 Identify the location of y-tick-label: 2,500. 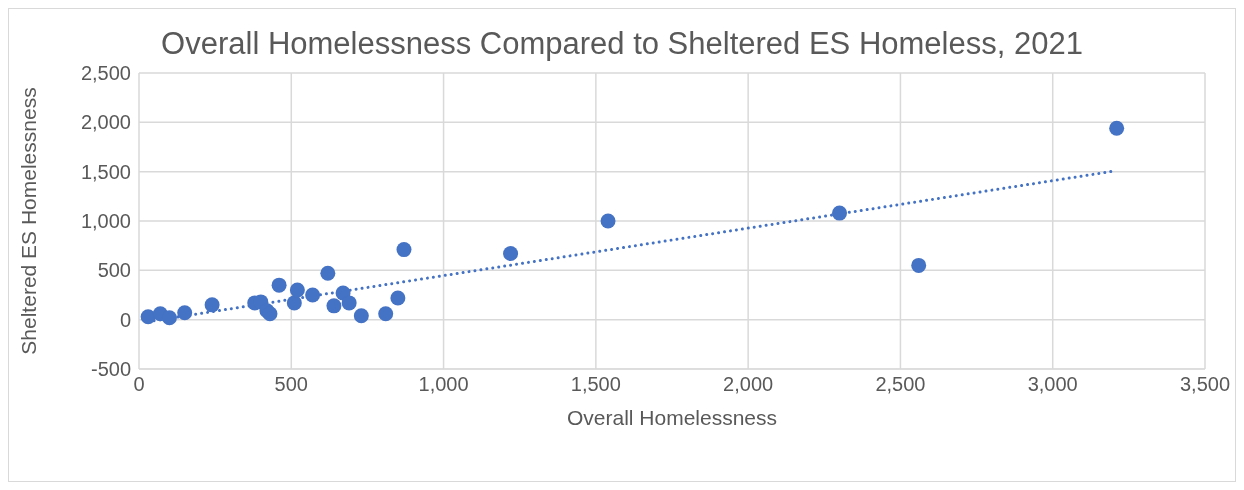
(105, 73).